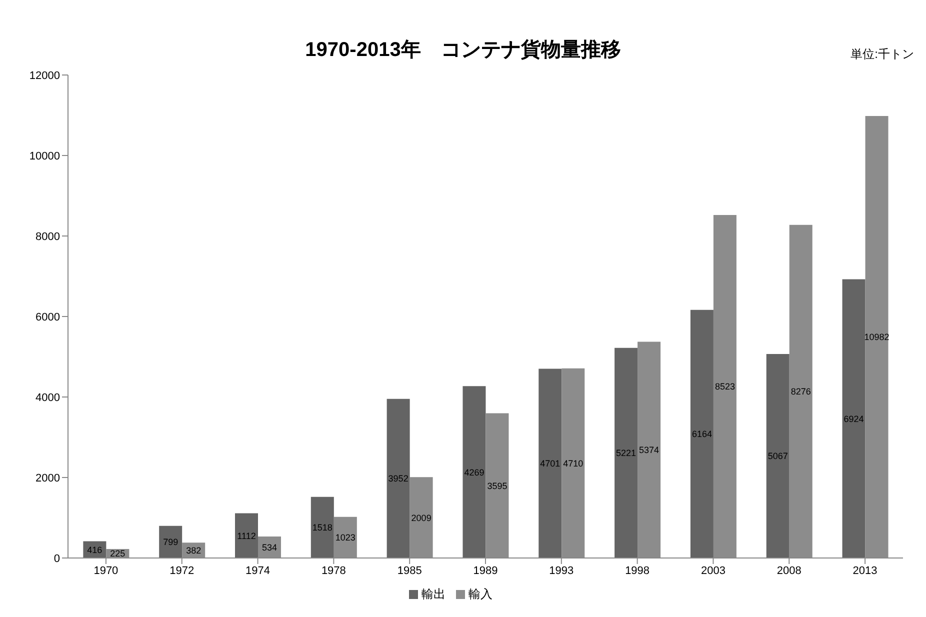 The height and width of the screenshot is (617, 926). What do you see at coordinates (182, 570) in the screenshot?
I see `x-tick-label: 1972` at bounding box center [182, 570].